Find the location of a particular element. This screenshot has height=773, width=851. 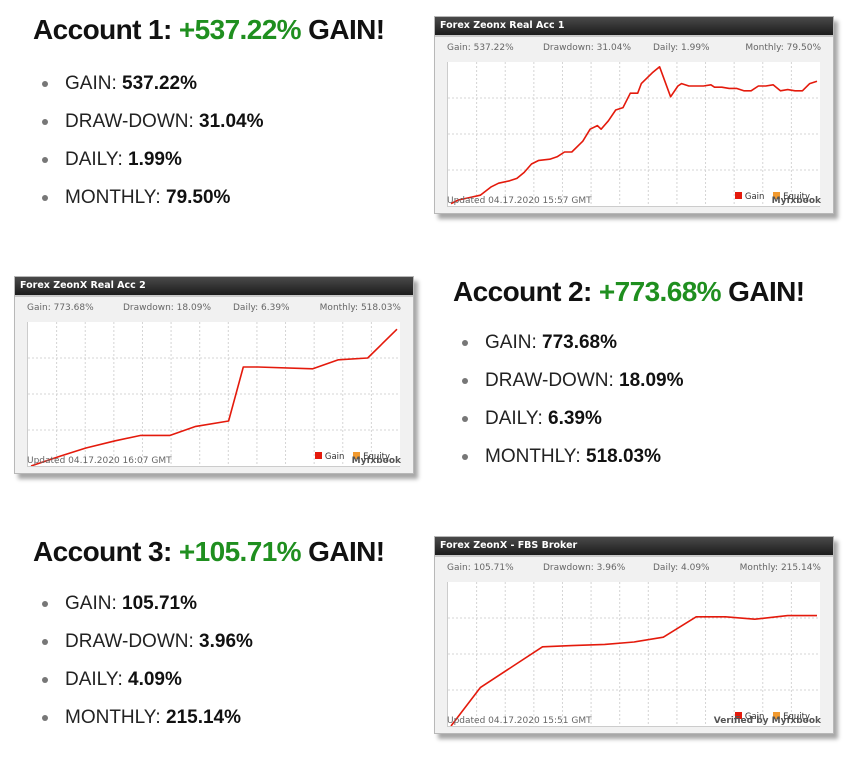

stat-monthly: MONTHLY: 79.50% is located at coordinates (208, 198).